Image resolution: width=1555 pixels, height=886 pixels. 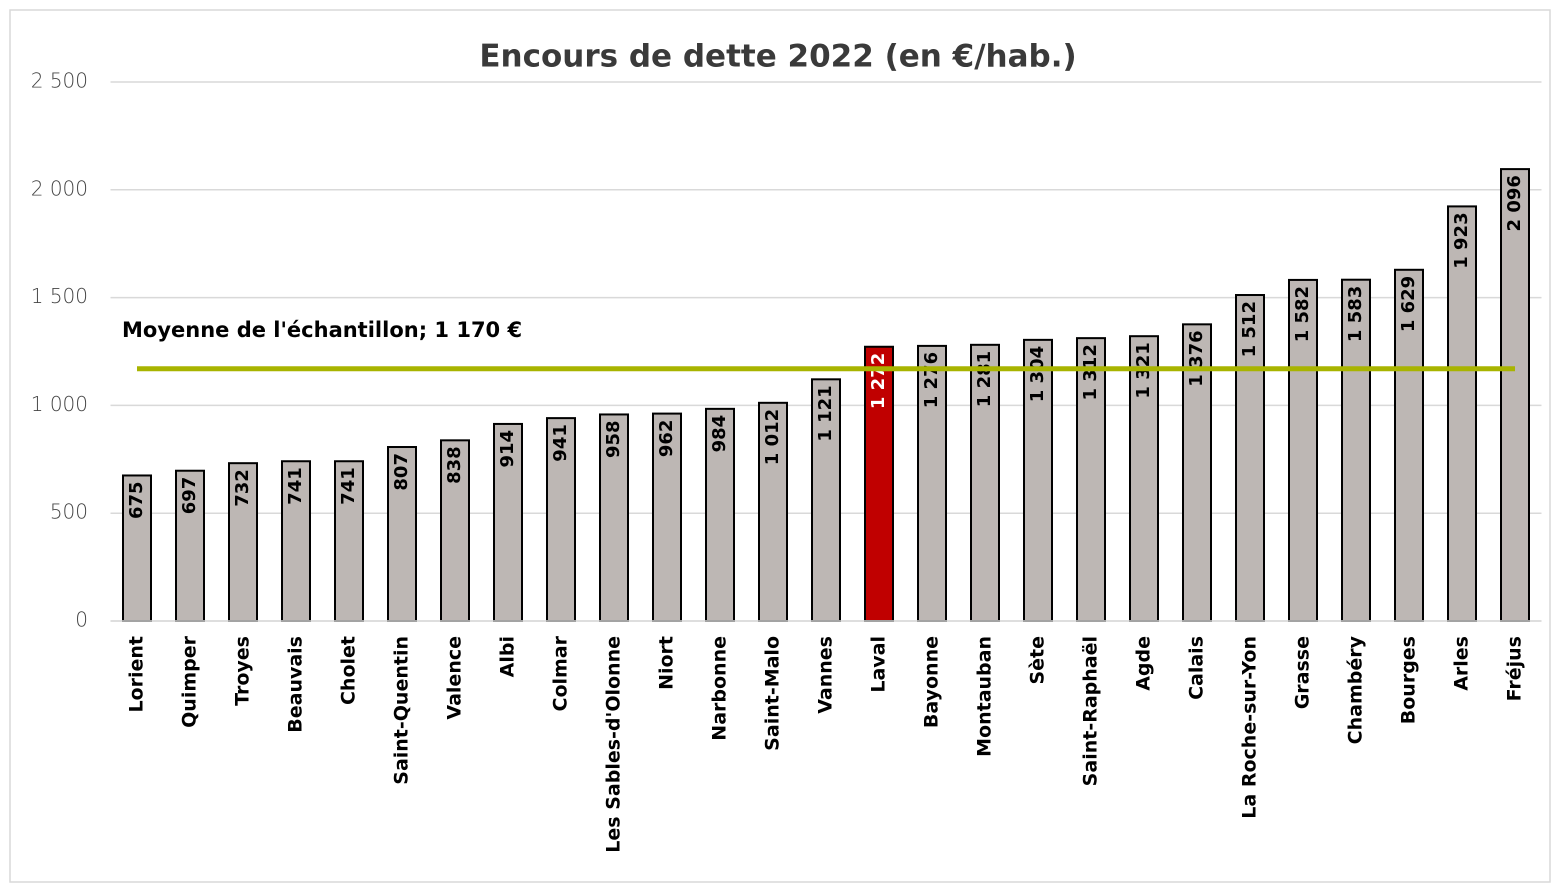 What do you see at coordinates (508, 656) in the screenshot?
I see `x-tick-label: Albi` at bounding box center [508, 656].